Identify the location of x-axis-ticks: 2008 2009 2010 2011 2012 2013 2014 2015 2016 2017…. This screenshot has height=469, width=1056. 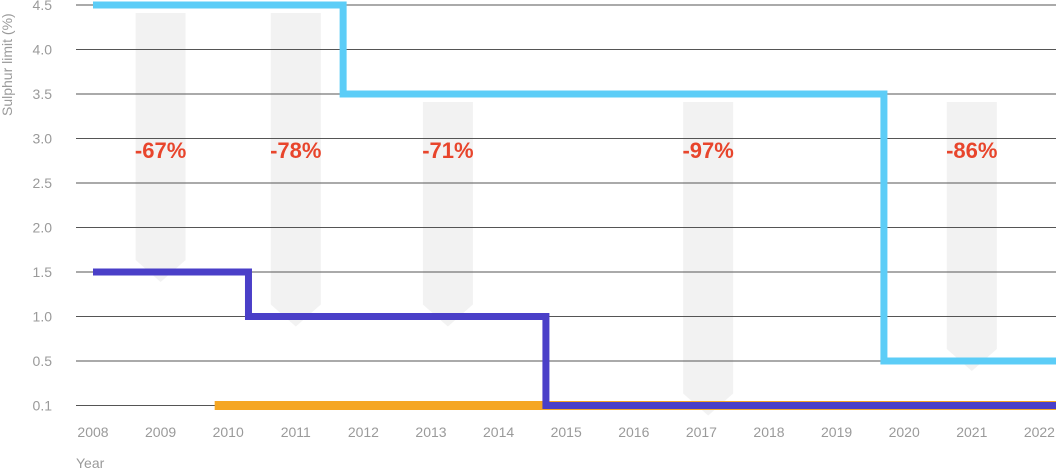
(566, 432).